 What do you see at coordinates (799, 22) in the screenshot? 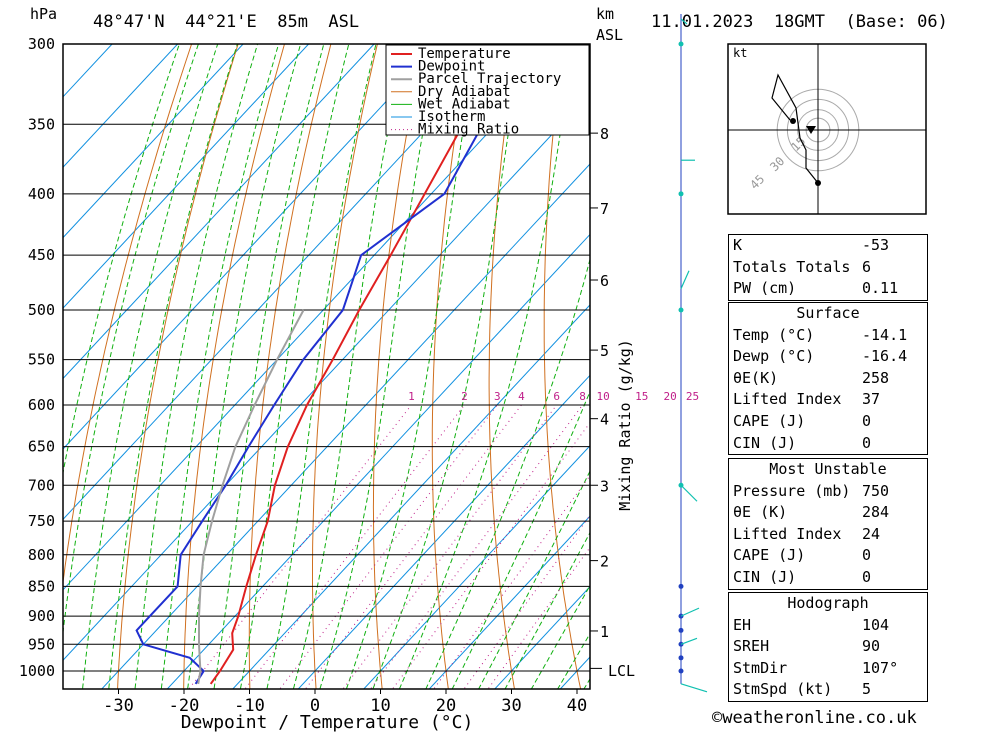
I see `datetime-title: 11.01.2023 18GMT (Base: 06)` at bounding box center [799, 22].